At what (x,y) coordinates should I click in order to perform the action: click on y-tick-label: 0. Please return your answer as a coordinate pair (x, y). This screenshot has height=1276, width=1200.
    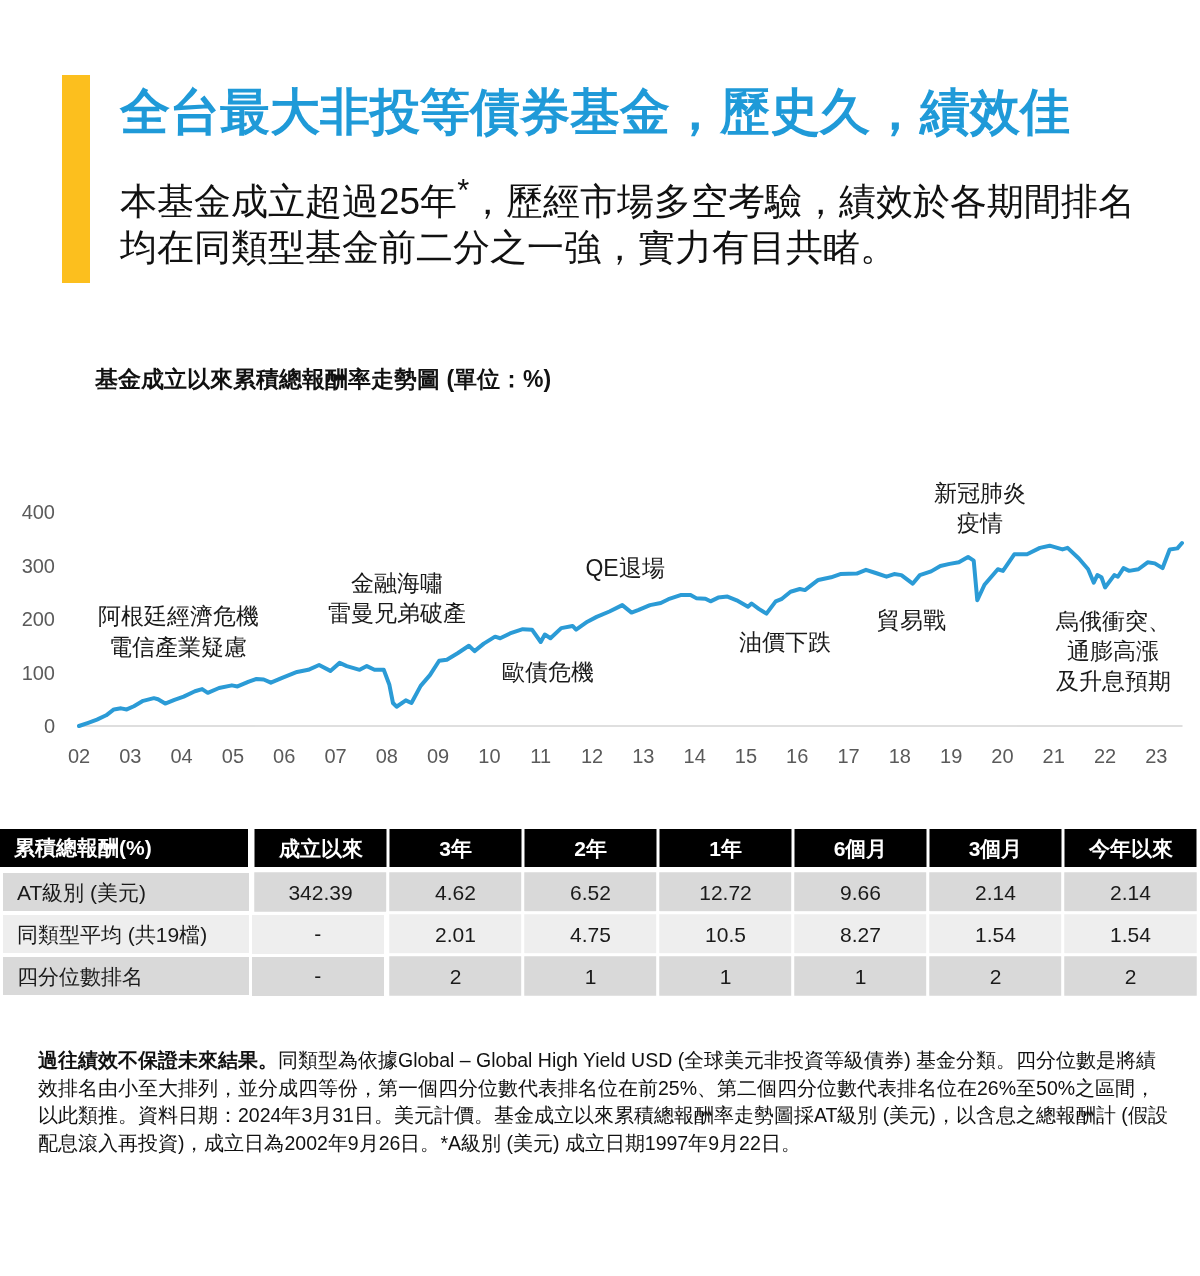
    Looking at the image, I should click on (49, 726).